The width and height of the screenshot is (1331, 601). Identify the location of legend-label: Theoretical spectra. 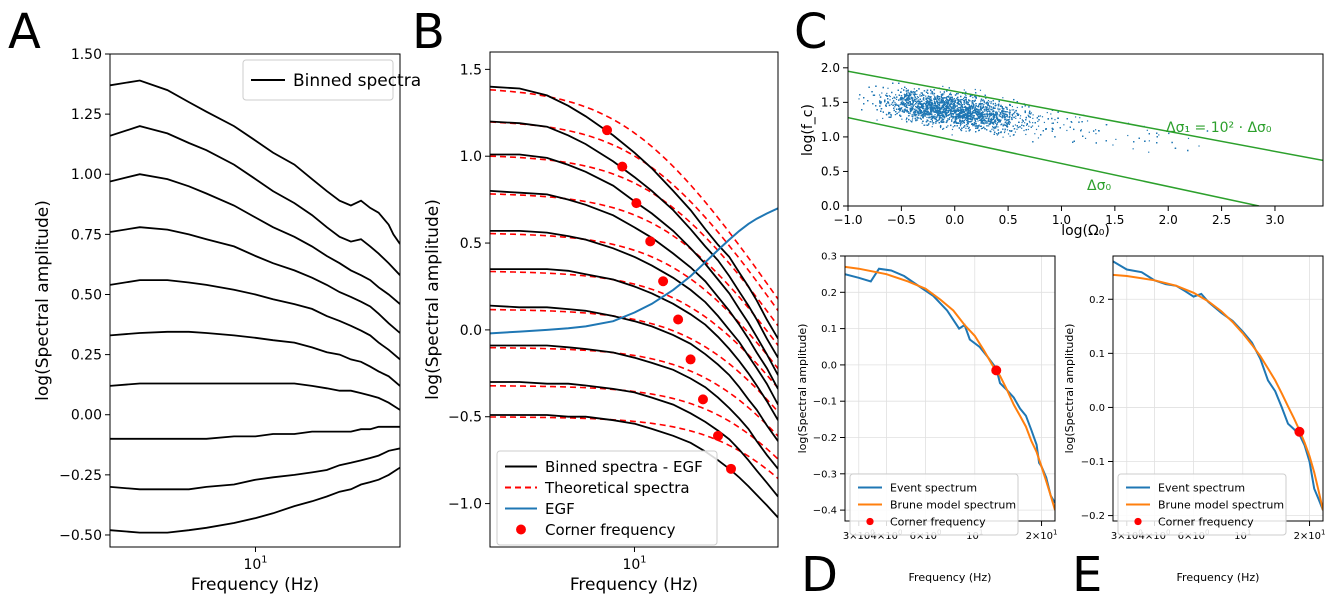
(617, 488).